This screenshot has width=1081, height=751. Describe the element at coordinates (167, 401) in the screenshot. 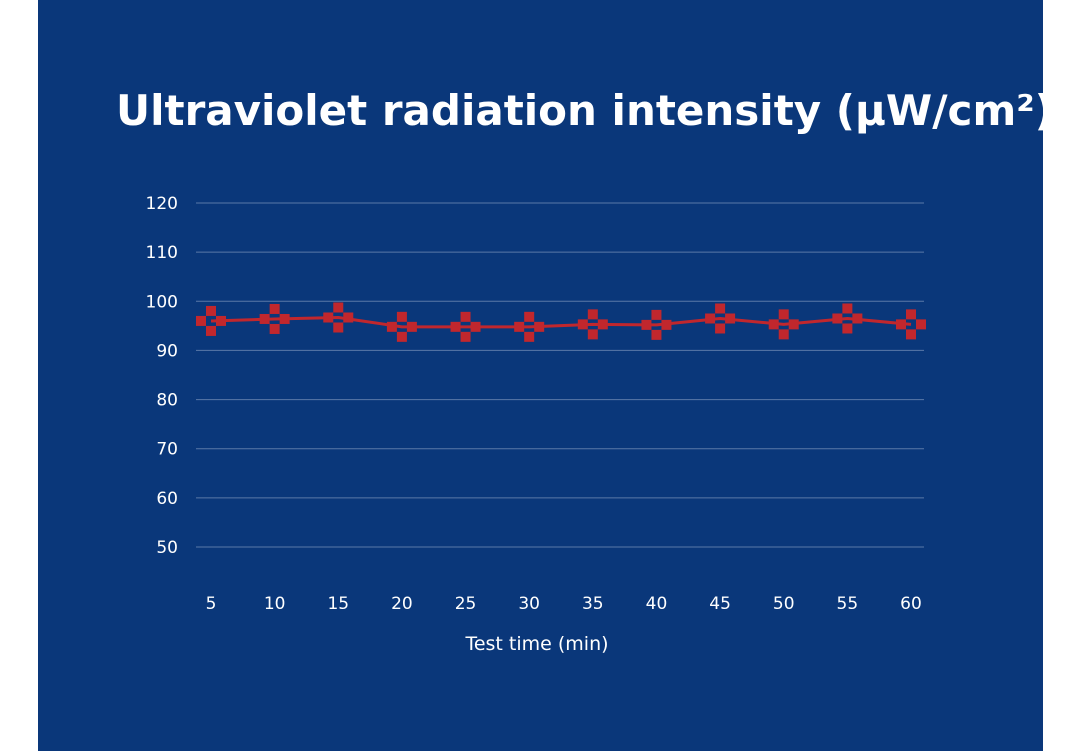

I see `y-tick-label: 80` at that location.